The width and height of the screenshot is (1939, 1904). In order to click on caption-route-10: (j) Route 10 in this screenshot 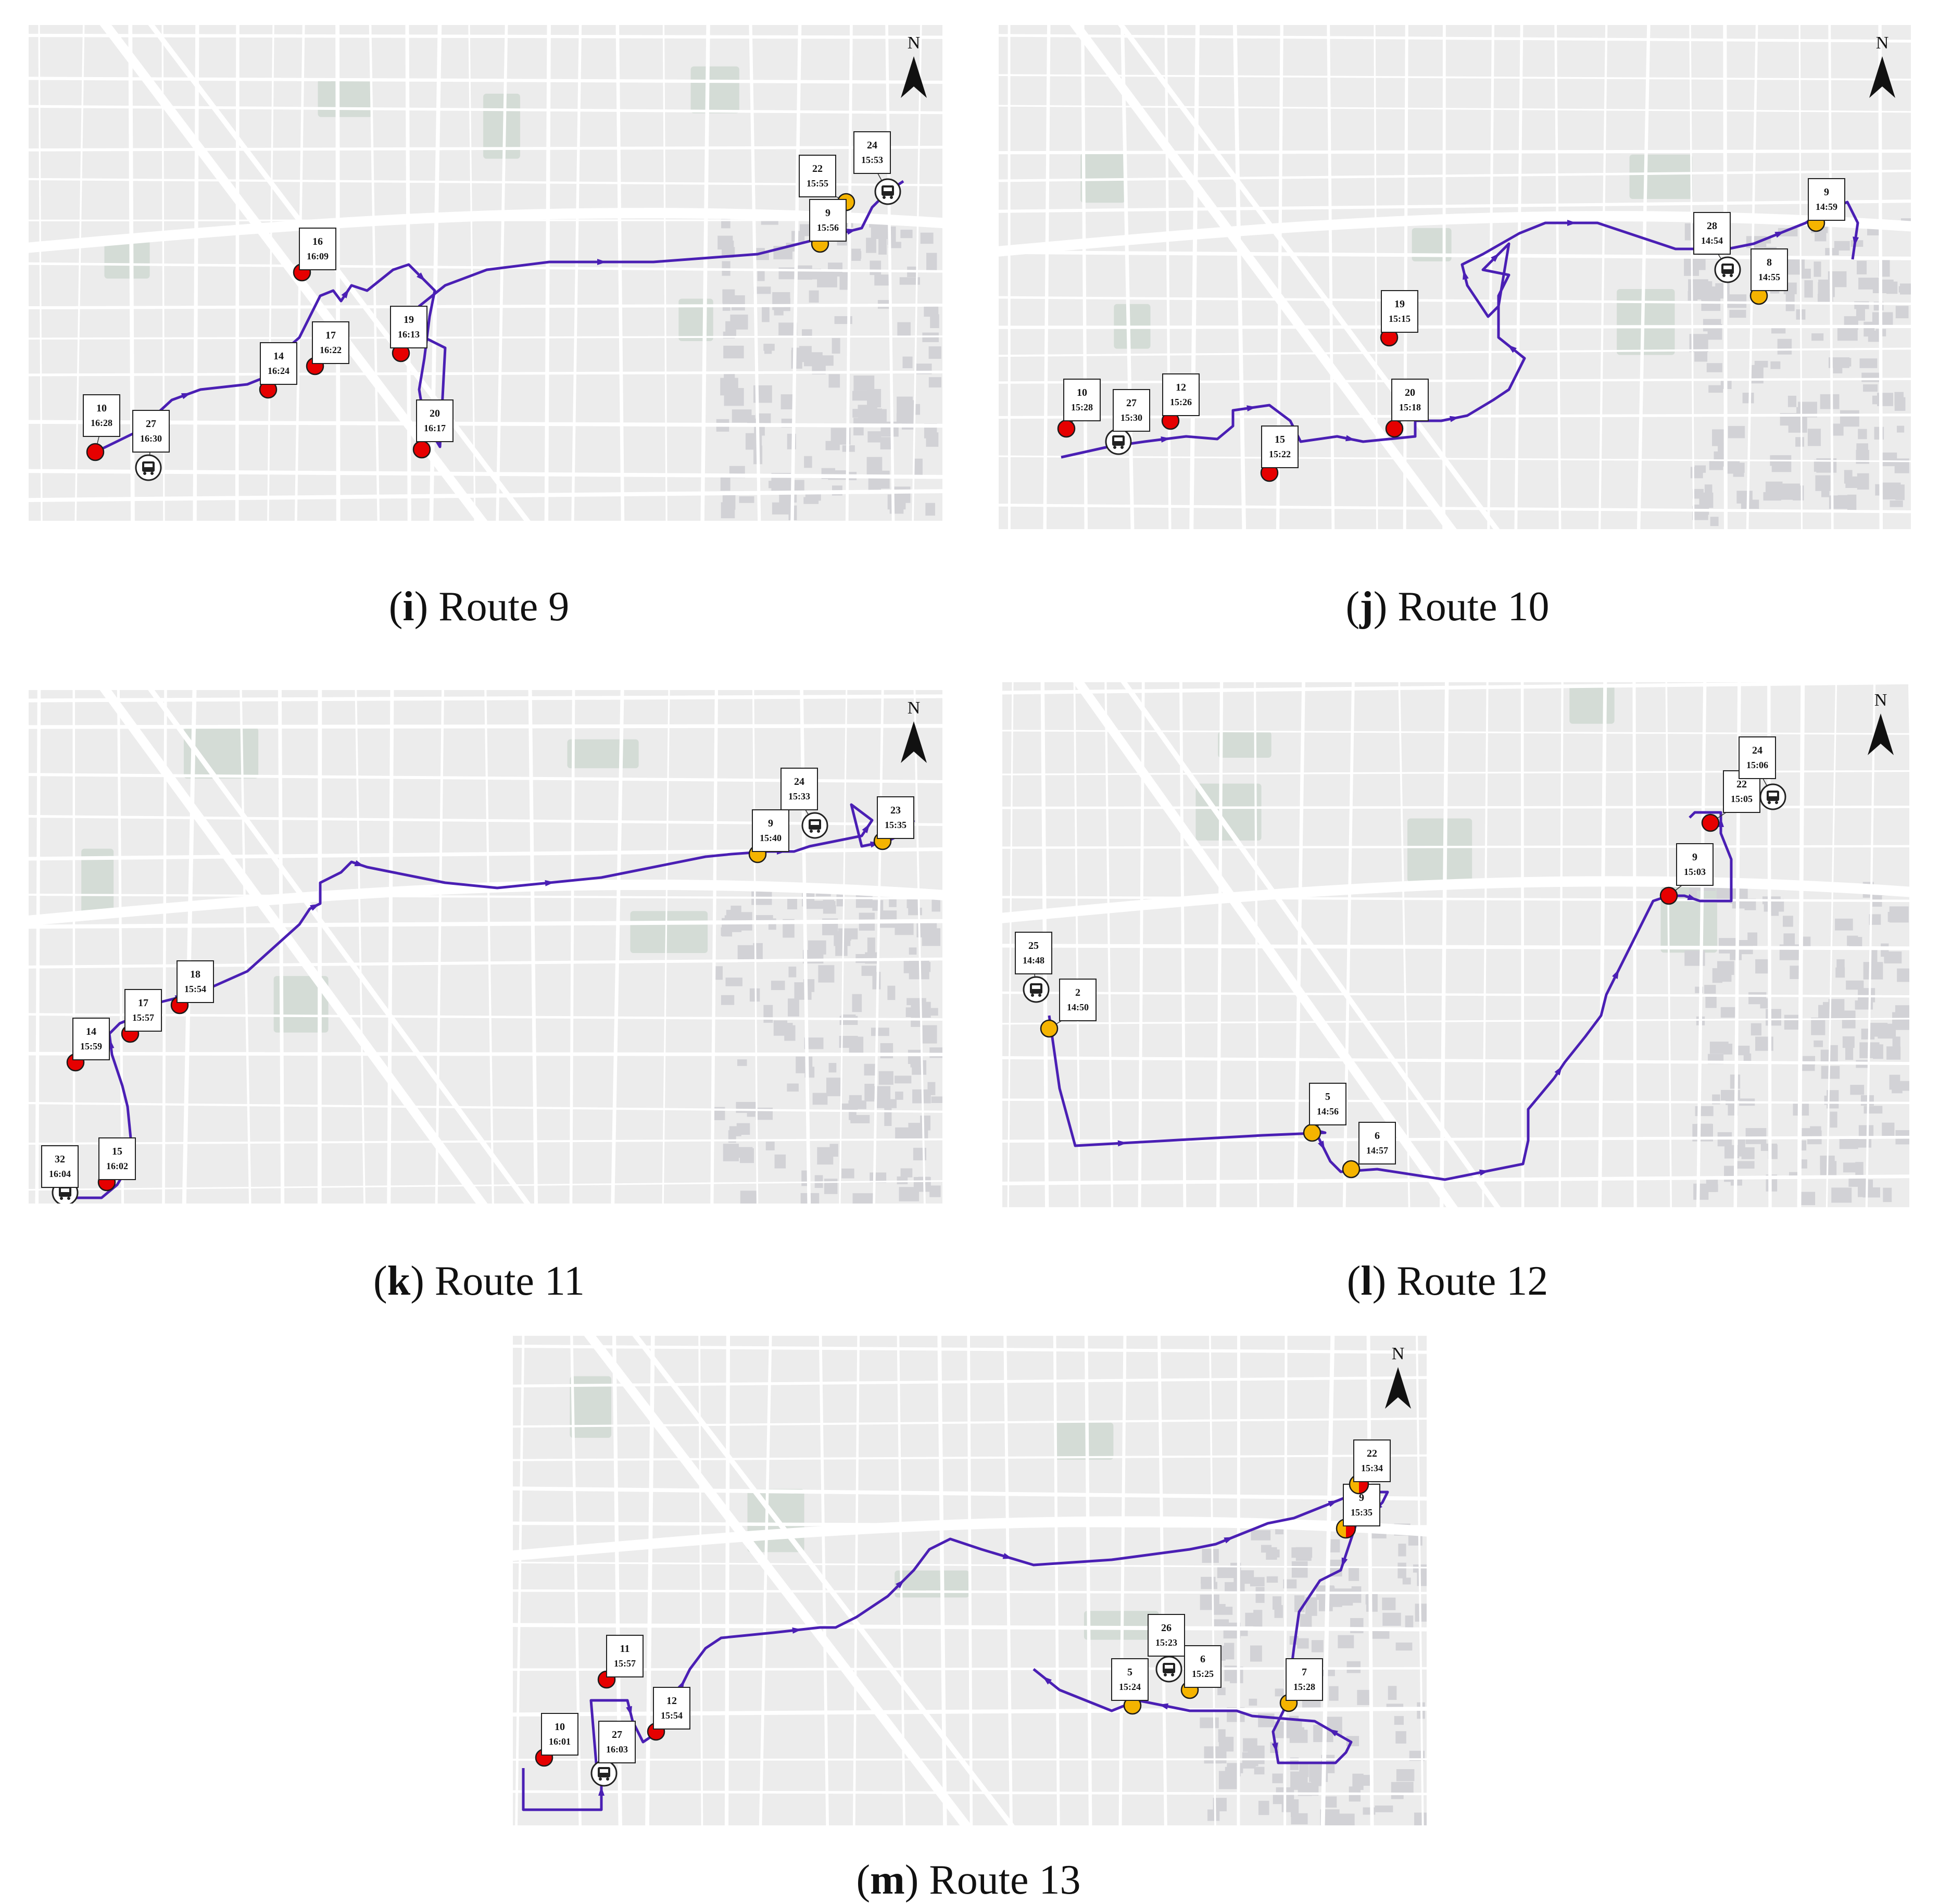, I will do `click(1447, 607)`.